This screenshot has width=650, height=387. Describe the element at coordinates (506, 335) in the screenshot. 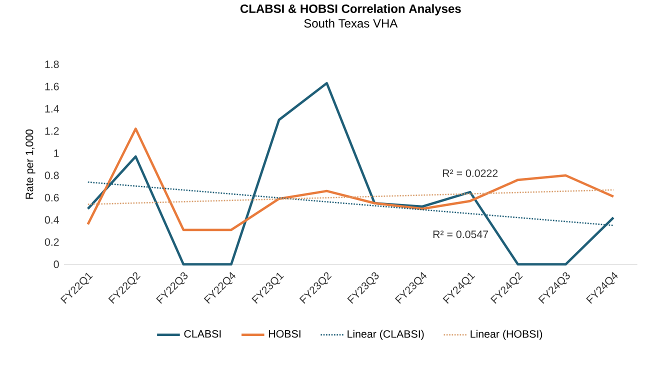

I see `legend-label: Linear (HOBSI)` at that location.